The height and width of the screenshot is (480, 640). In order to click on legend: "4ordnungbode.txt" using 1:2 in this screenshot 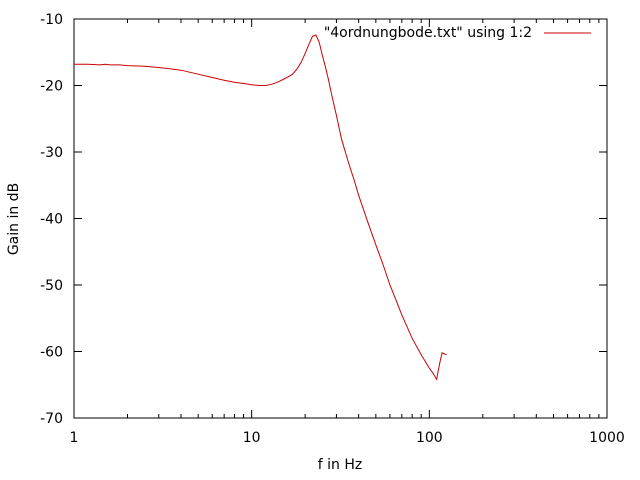, I will do `click(457, 33)`.